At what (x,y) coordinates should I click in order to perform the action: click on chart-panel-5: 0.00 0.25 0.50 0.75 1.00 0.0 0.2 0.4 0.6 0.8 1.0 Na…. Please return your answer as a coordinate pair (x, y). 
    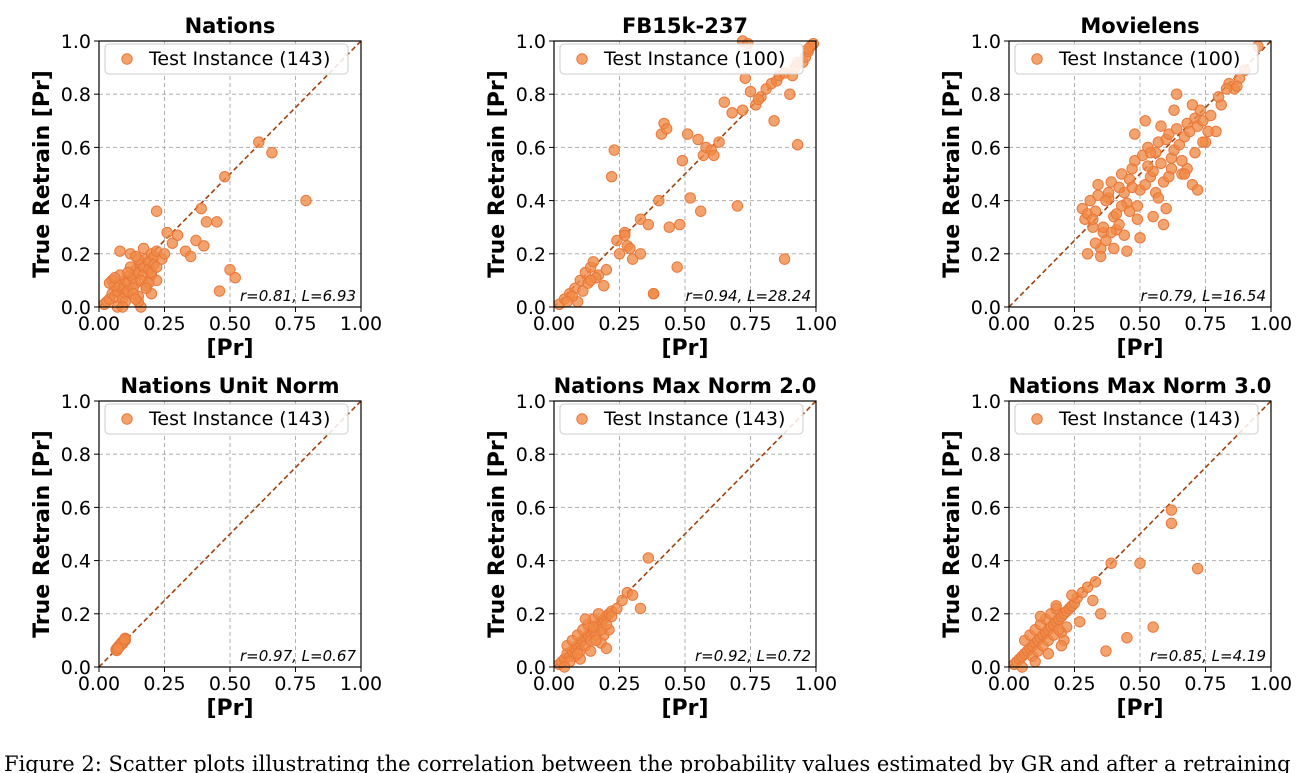
    Looking at the image, I should click on (661, 547).